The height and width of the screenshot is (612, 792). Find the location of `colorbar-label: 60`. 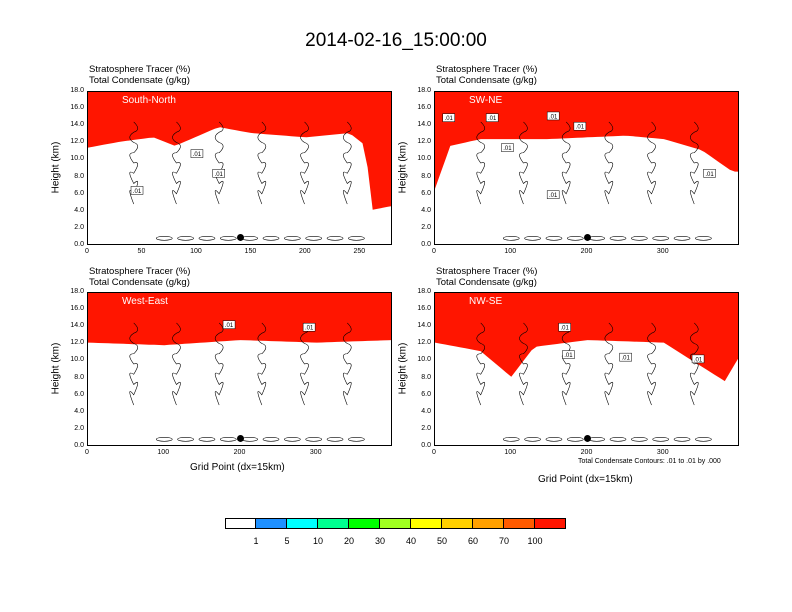

colorbar-label: 60 is located at coordinates (472, 541).